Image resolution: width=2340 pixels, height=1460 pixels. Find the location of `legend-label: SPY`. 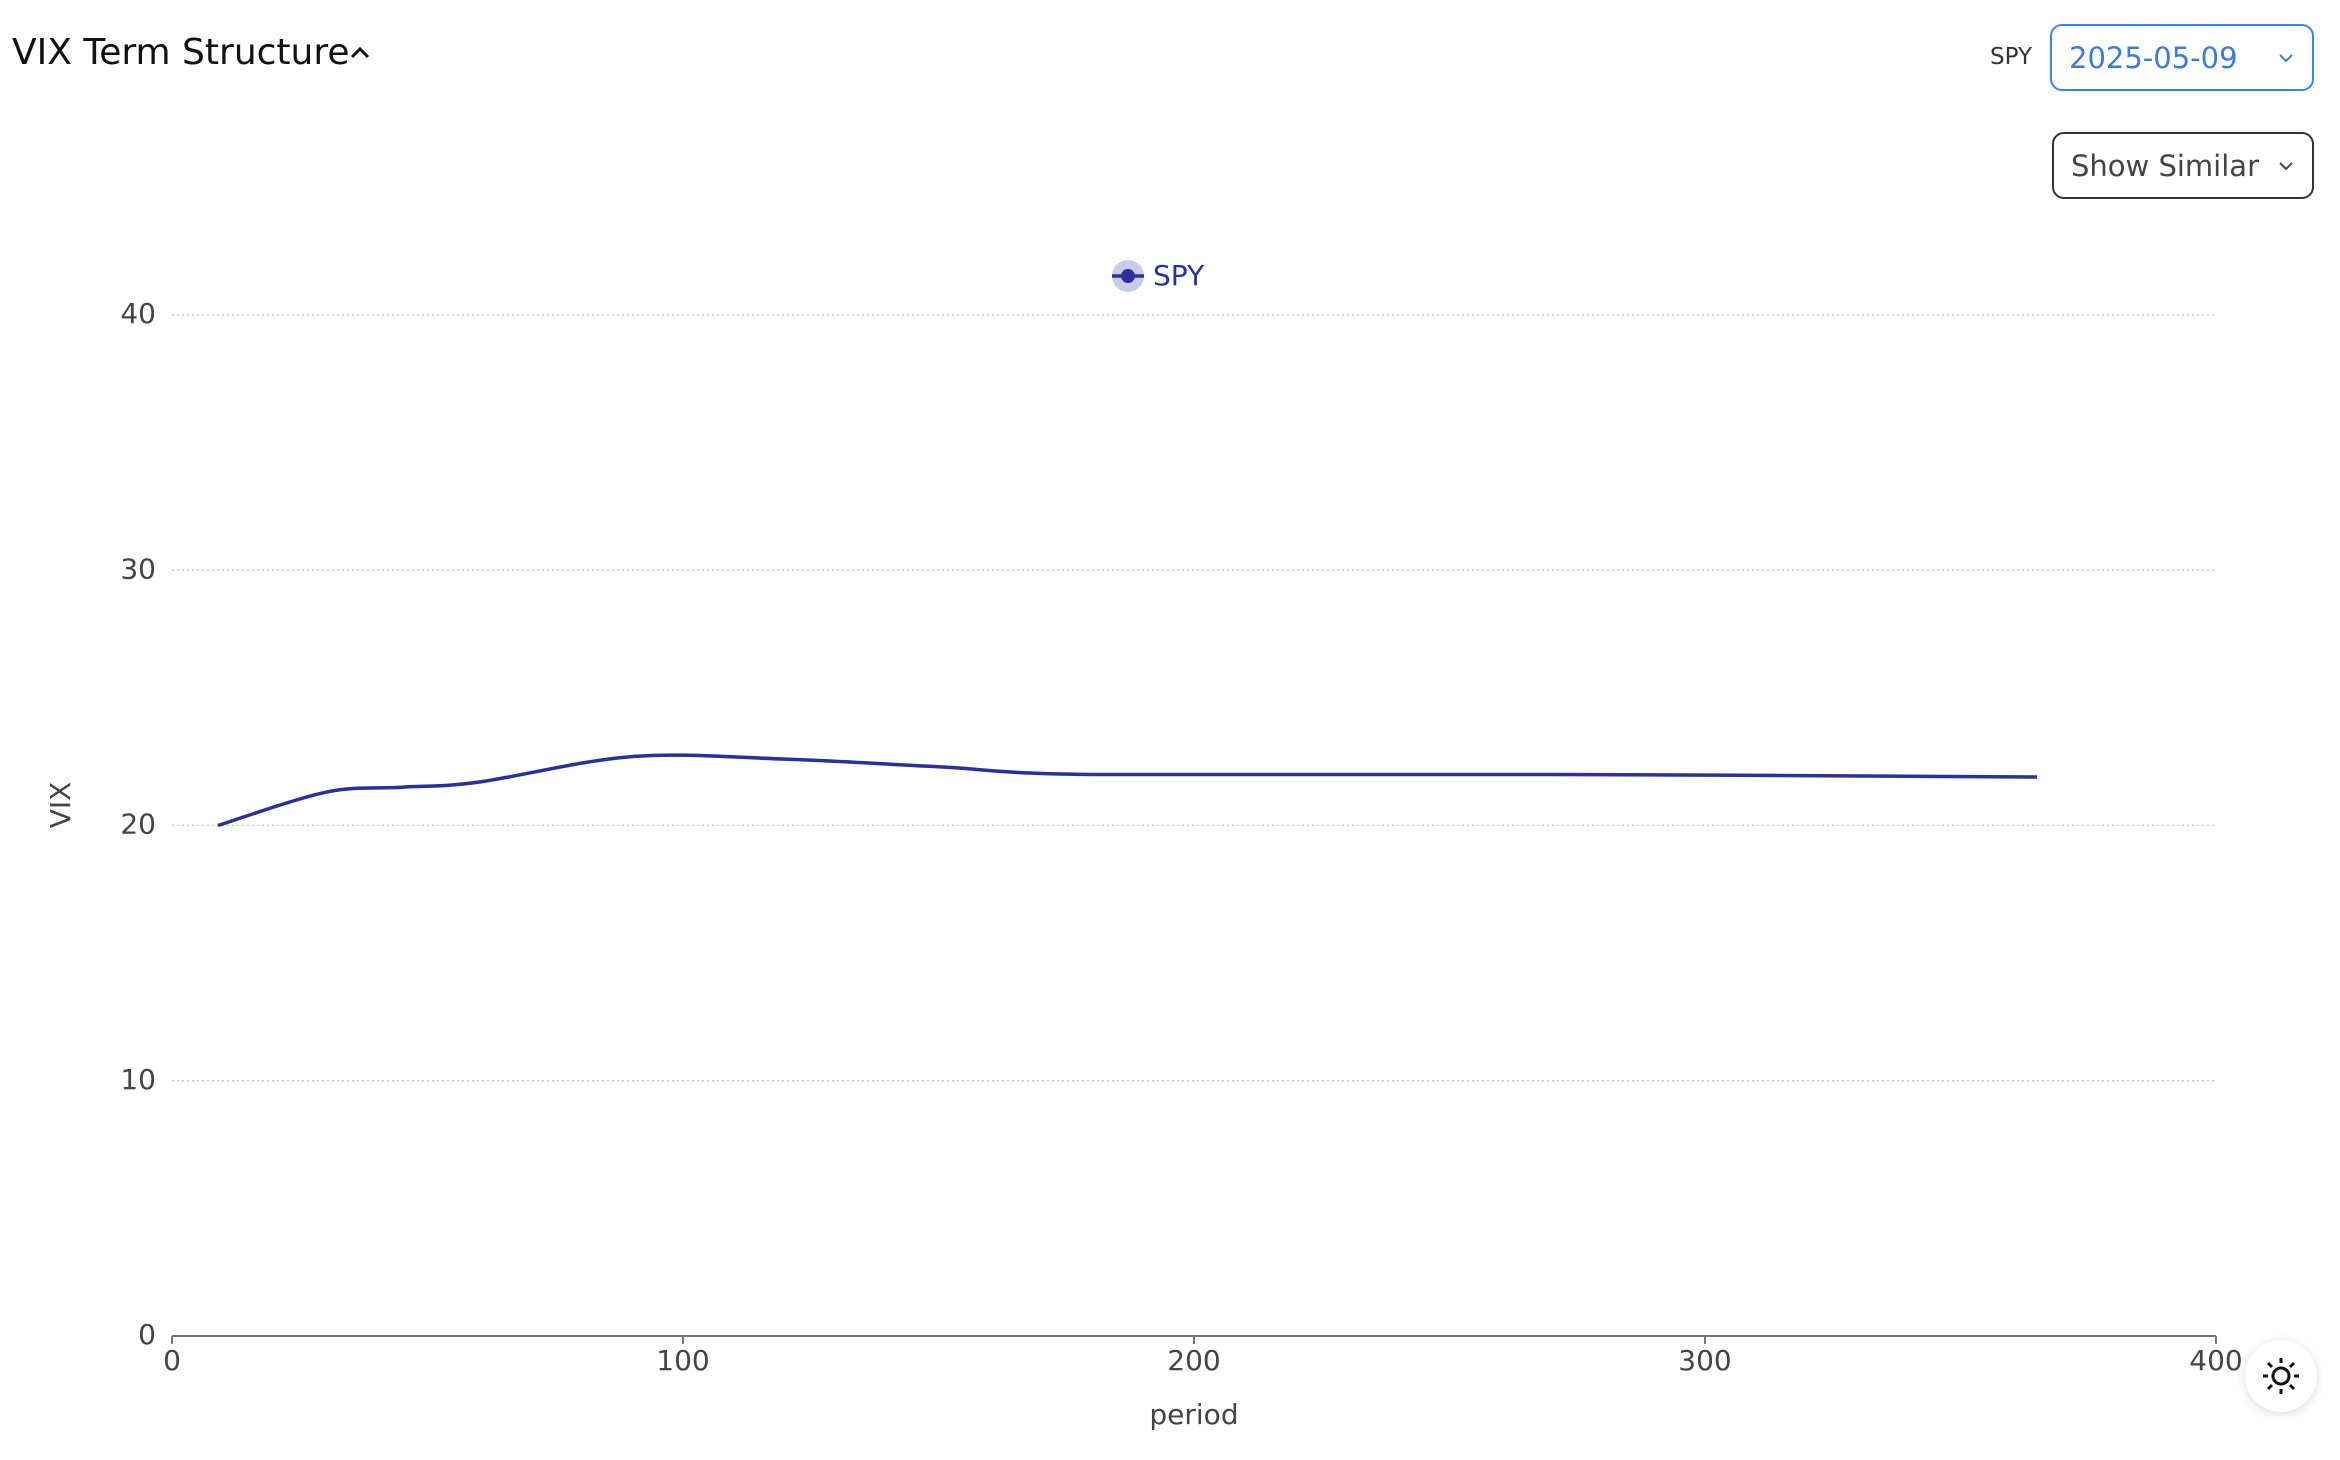

legend-label: SPY is located at coordinates (1179, 275).